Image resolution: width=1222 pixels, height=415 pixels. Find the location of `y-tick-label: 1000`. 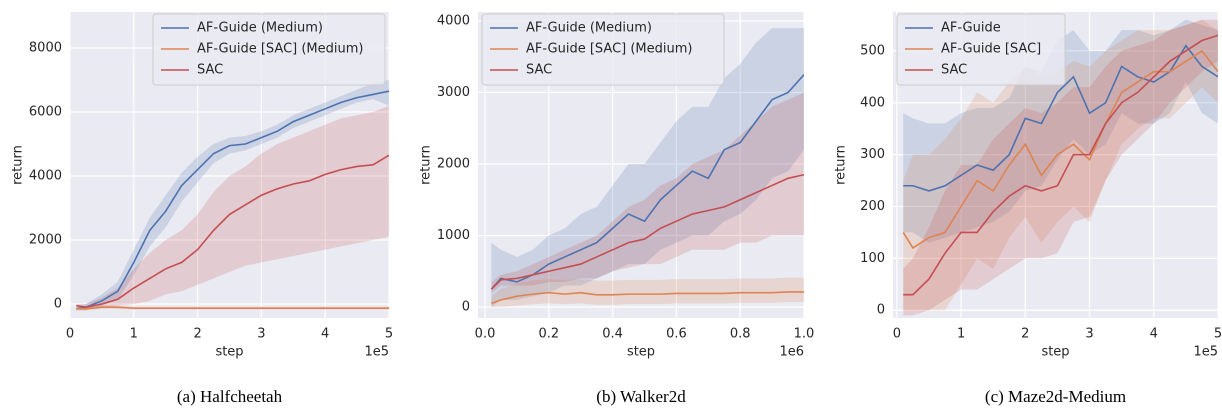

y-tick-label: 1000 is located at coordinates (453, 235).